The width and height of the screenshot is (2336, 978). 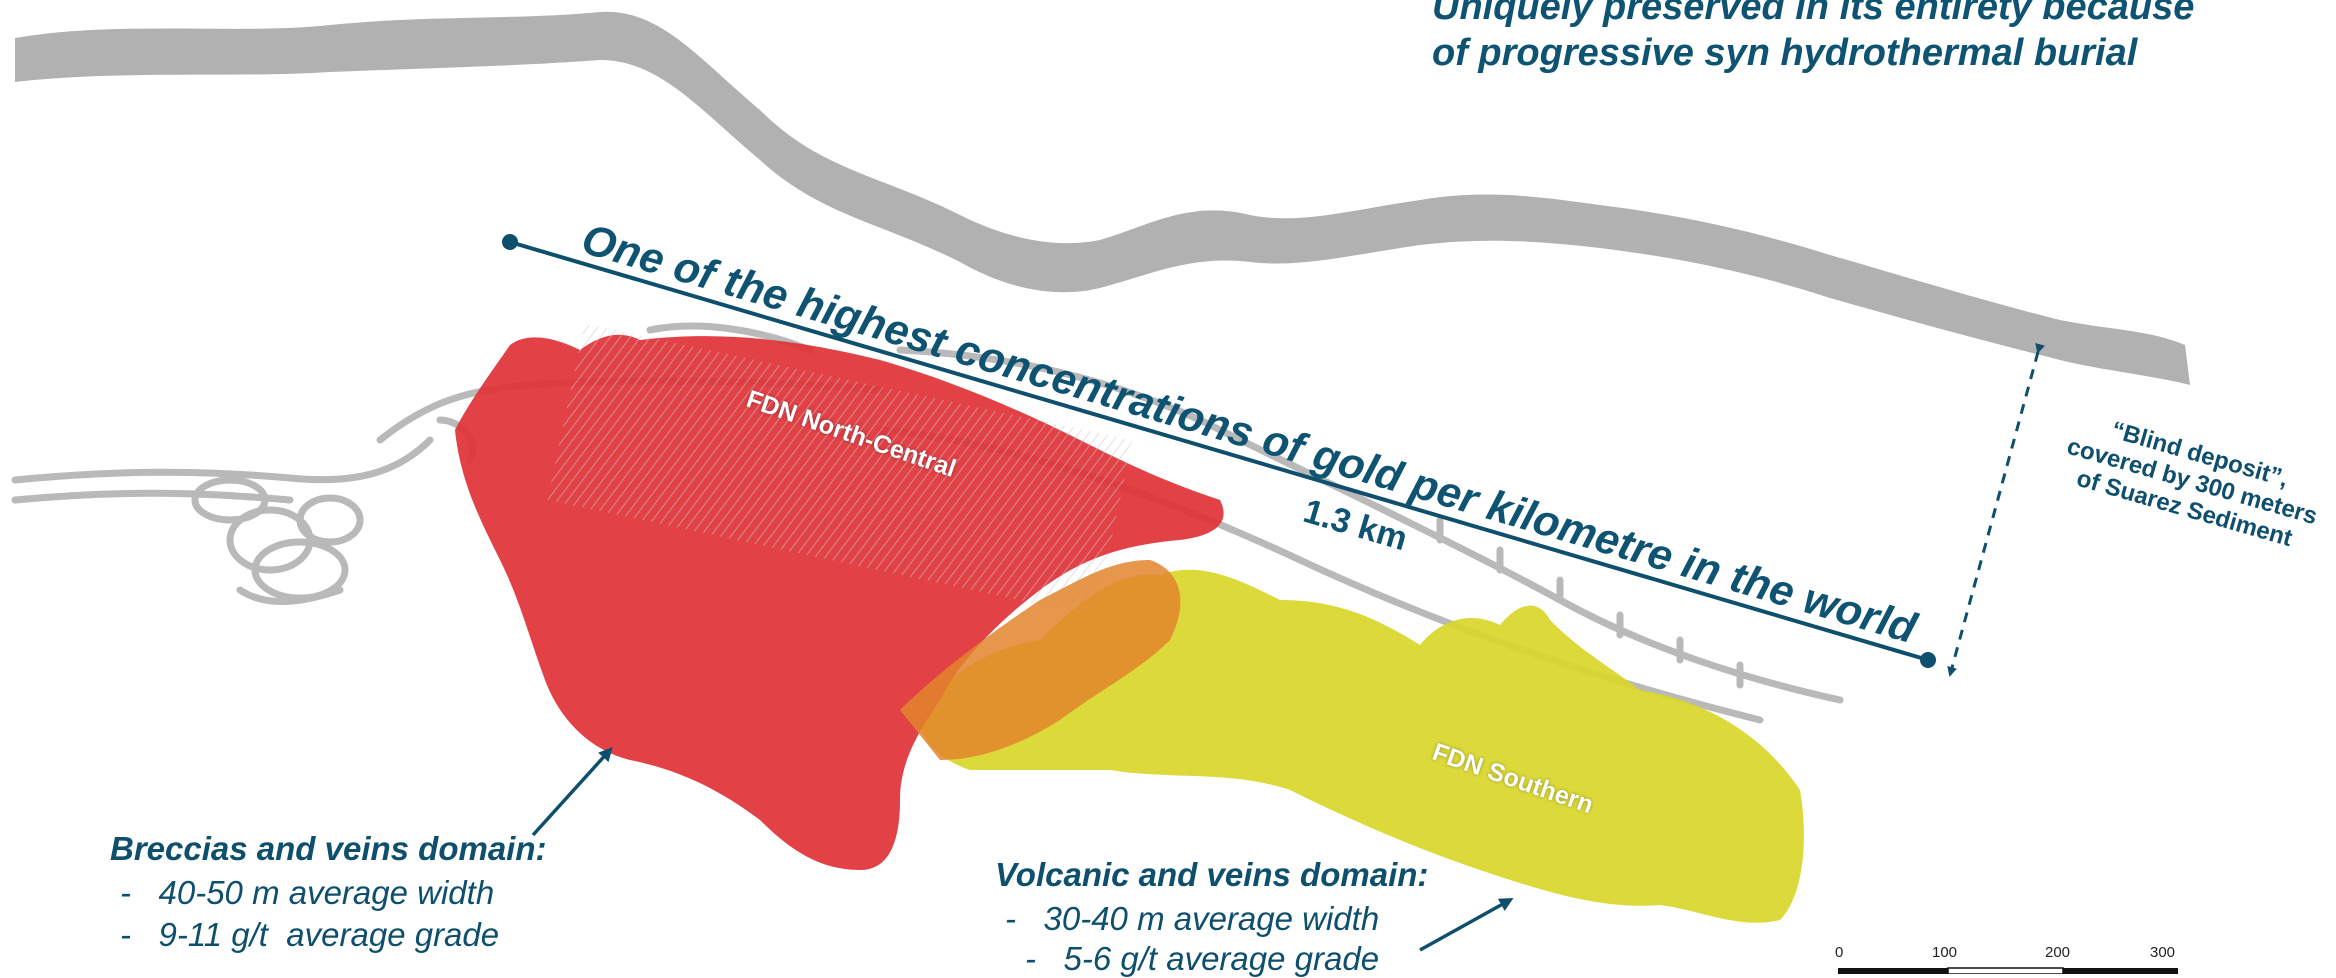 I want to click on scale-bar, so click(x=2008, y=970).